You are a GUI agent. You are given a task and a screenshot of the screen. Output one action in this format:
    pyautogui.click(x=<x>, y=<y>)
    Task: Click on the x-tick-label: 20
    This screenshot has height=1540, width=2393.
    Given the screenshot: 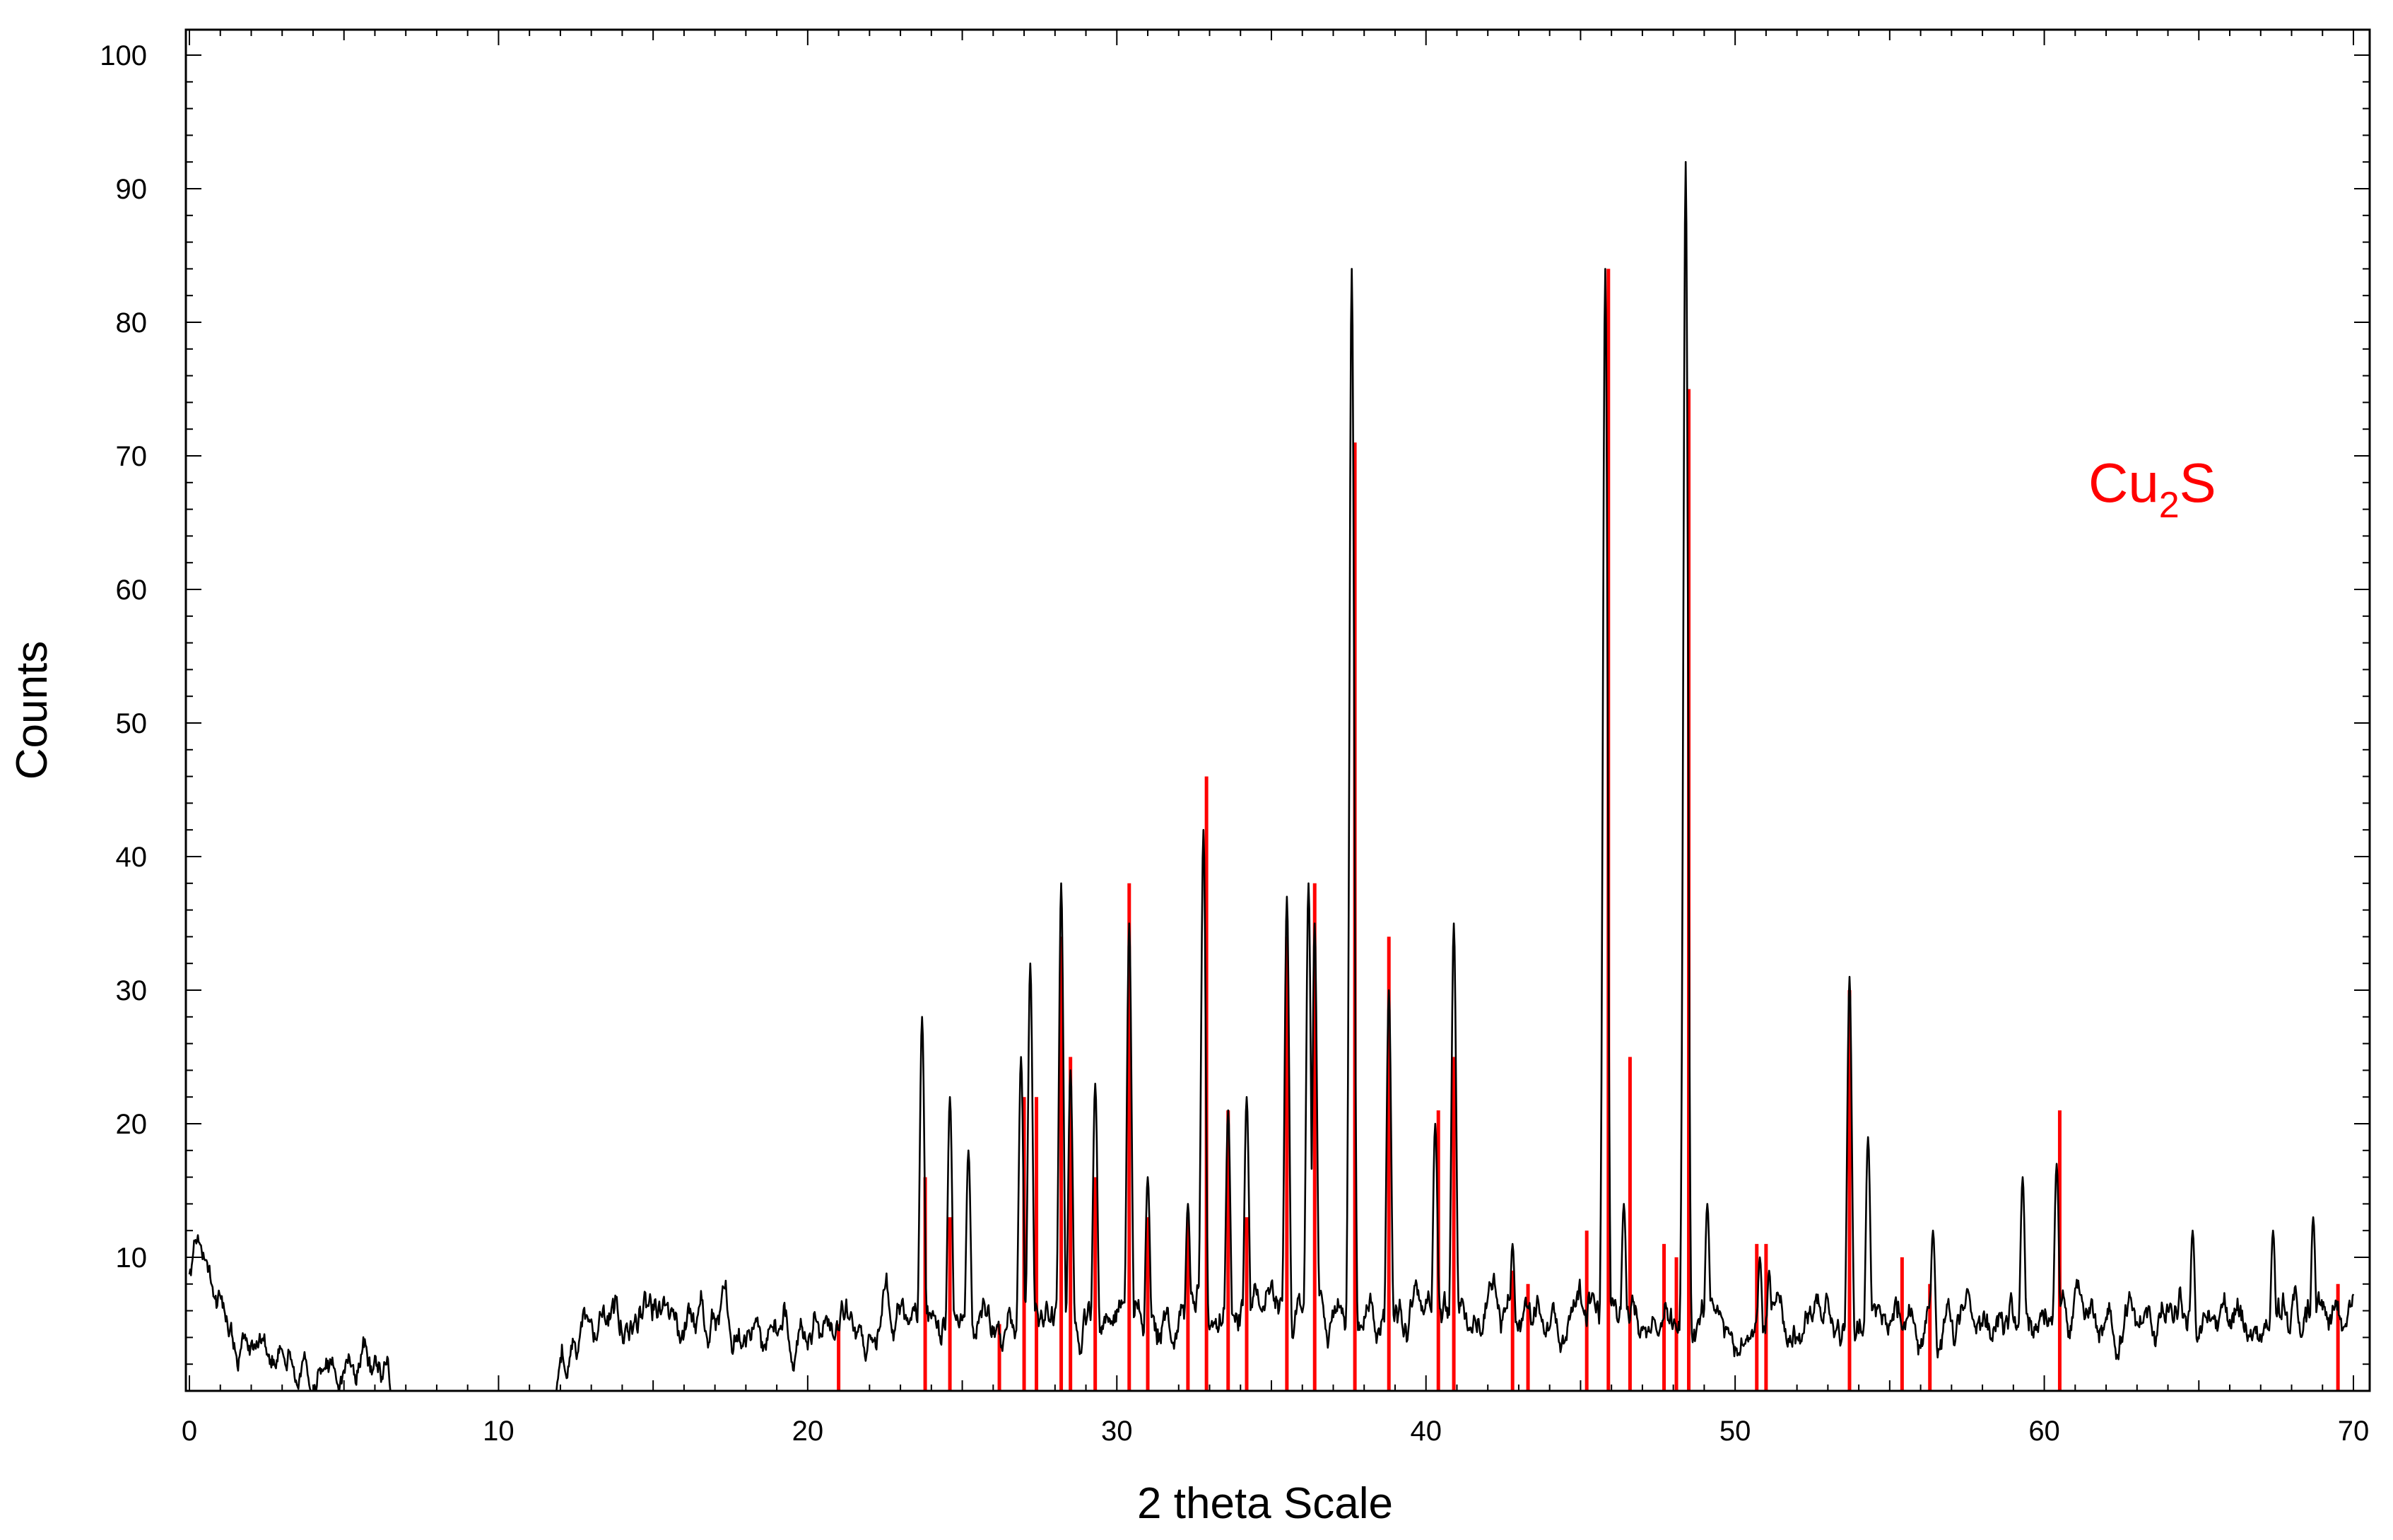 What is the action you would take?
    pyautogui.click(x=808, y=1431)
    